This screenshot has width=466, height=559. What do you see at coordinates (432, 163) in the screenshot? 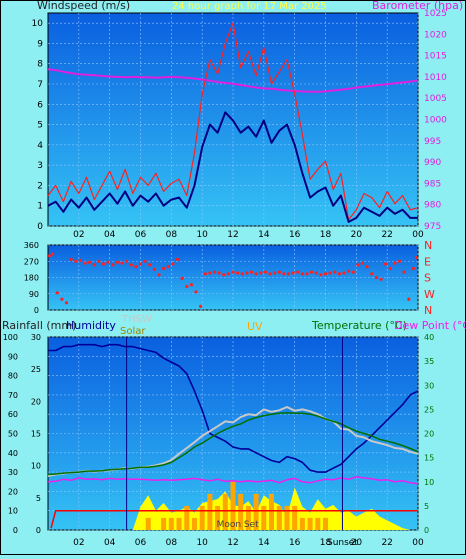
I see `barometer-y-tick-label: 990` at bounding box center [432, 163].